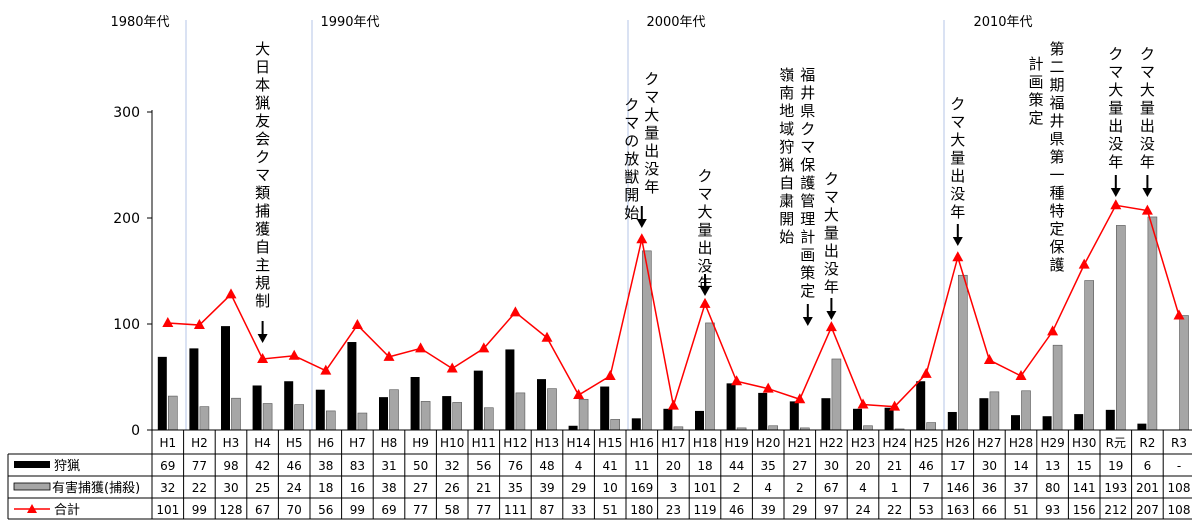 Image resolution: width=1192 pixels, height=520 pixels. What do you see at coordinates (807, 273) in the screenshot?
I see `annotation-char: 策` at bounding box center [807, 273].